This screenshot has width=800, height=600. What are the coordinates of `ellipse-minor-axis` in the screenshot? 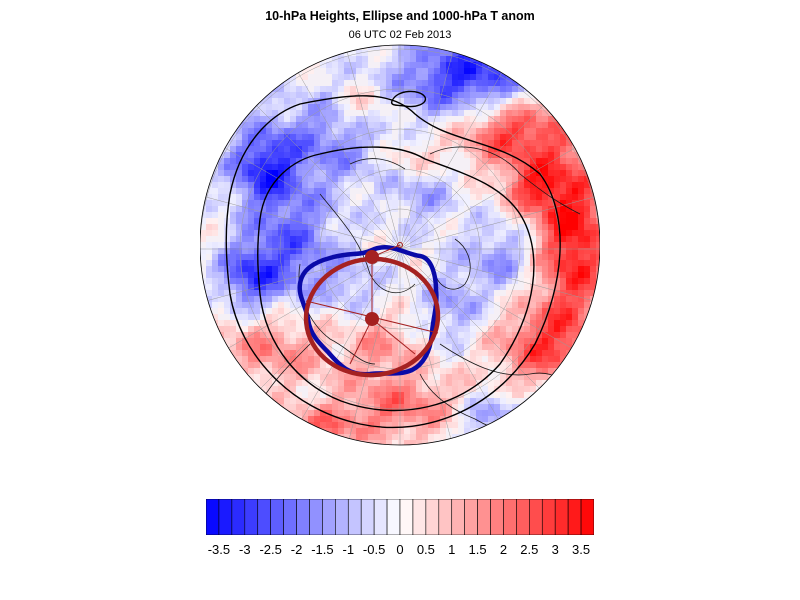 It's located at (361, 341).